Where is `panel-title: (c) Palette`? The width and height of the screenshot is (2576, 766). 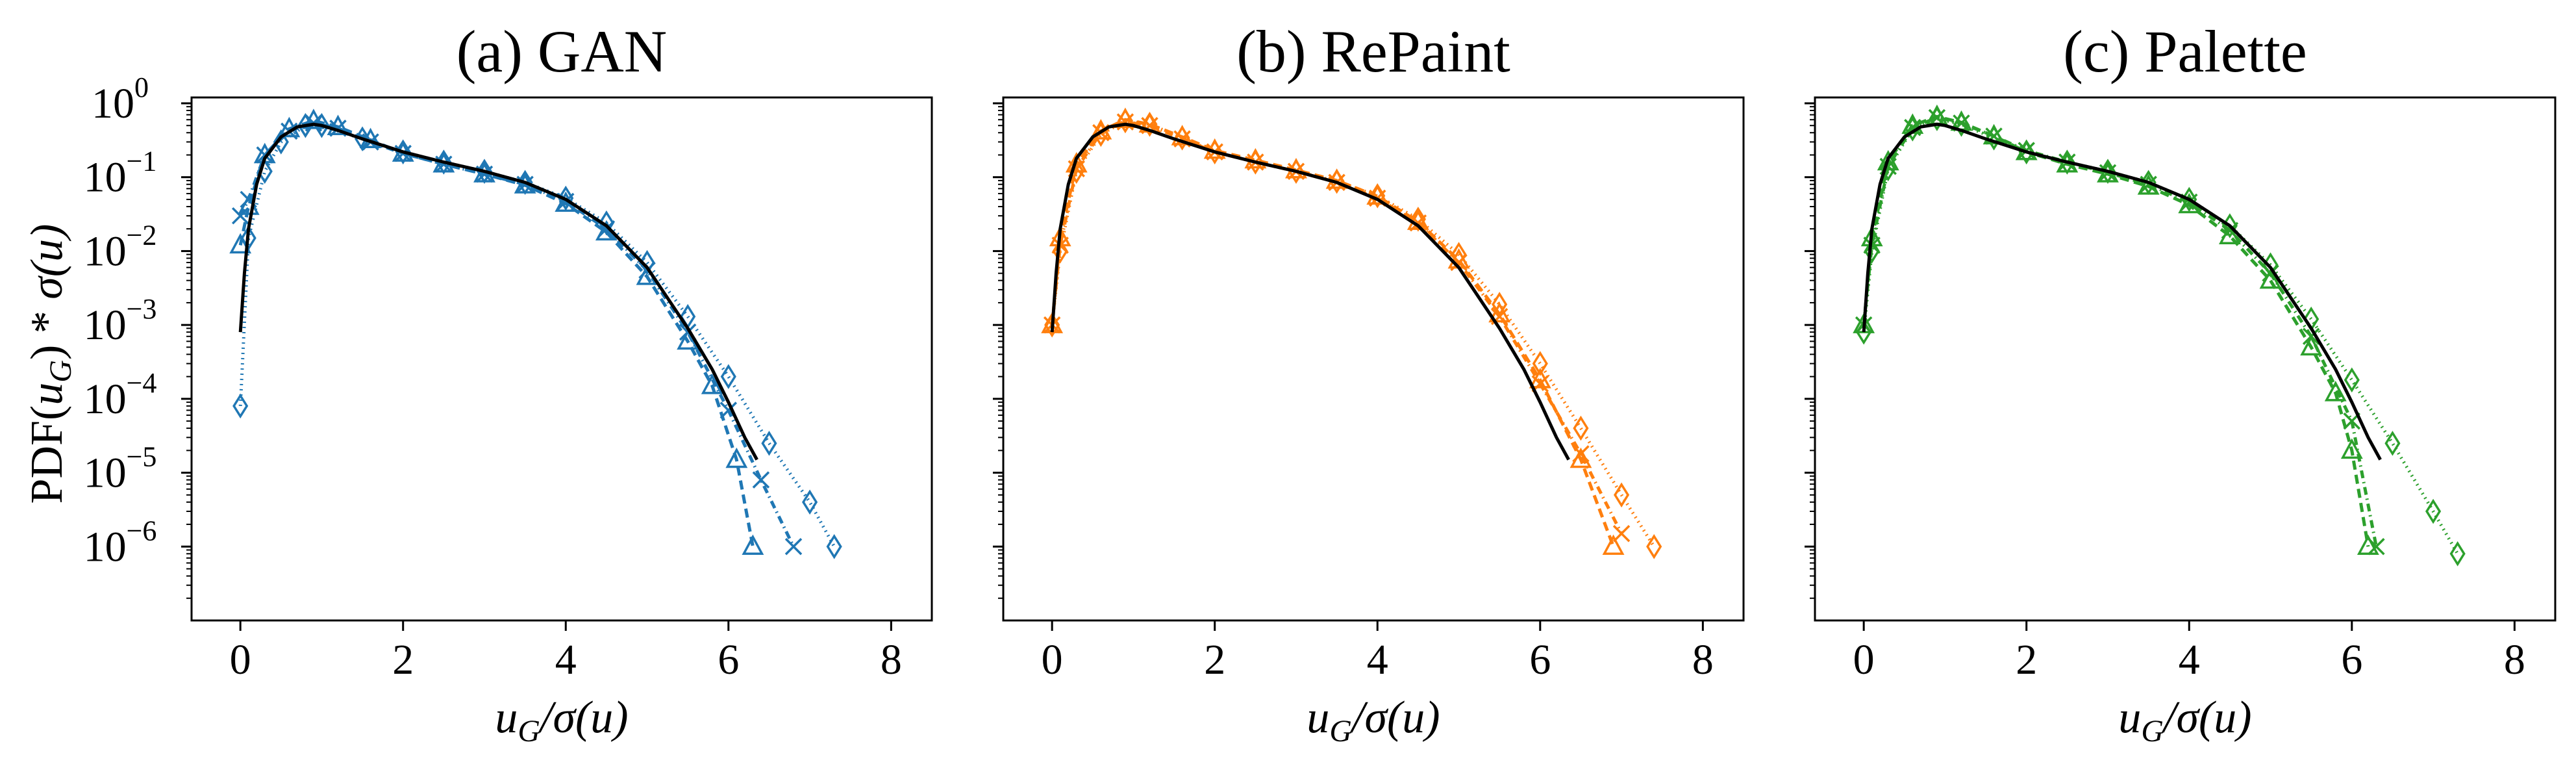
panel-title: (c) Palette is located at coordinates (2185, 51).